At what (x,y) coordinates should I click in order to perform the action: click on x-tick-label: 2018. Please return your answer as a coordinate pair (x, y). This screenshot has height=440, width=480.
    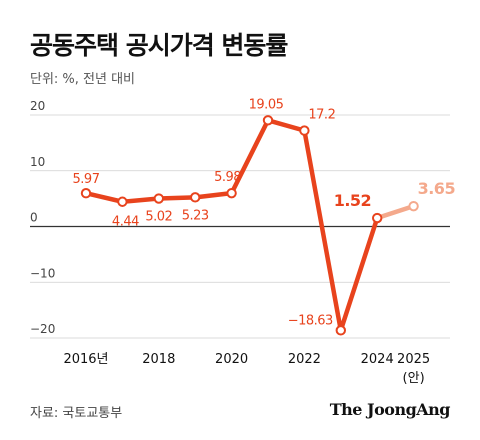
    Looking at the image, I should click on (158, 359).